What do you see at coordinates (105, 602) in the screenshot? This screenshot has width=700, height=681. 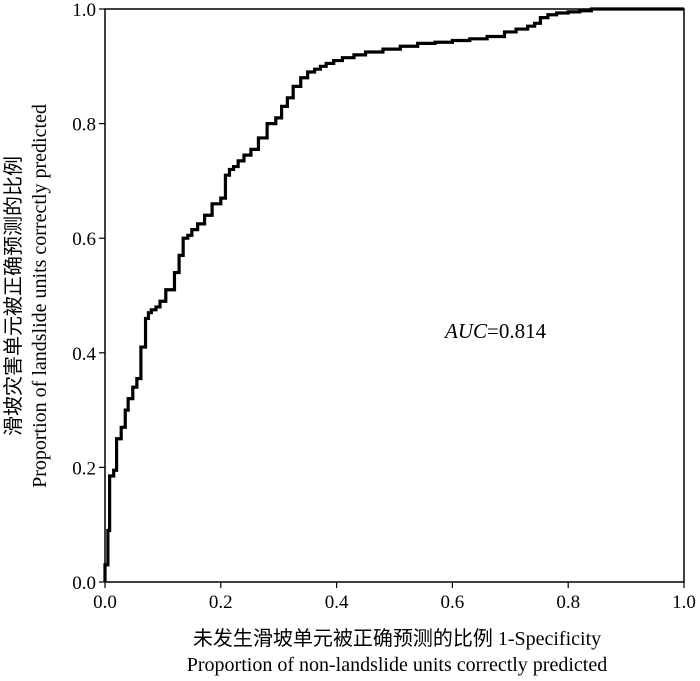 I see `x-tick-label: 0.0` at bounding box center [105, 602].